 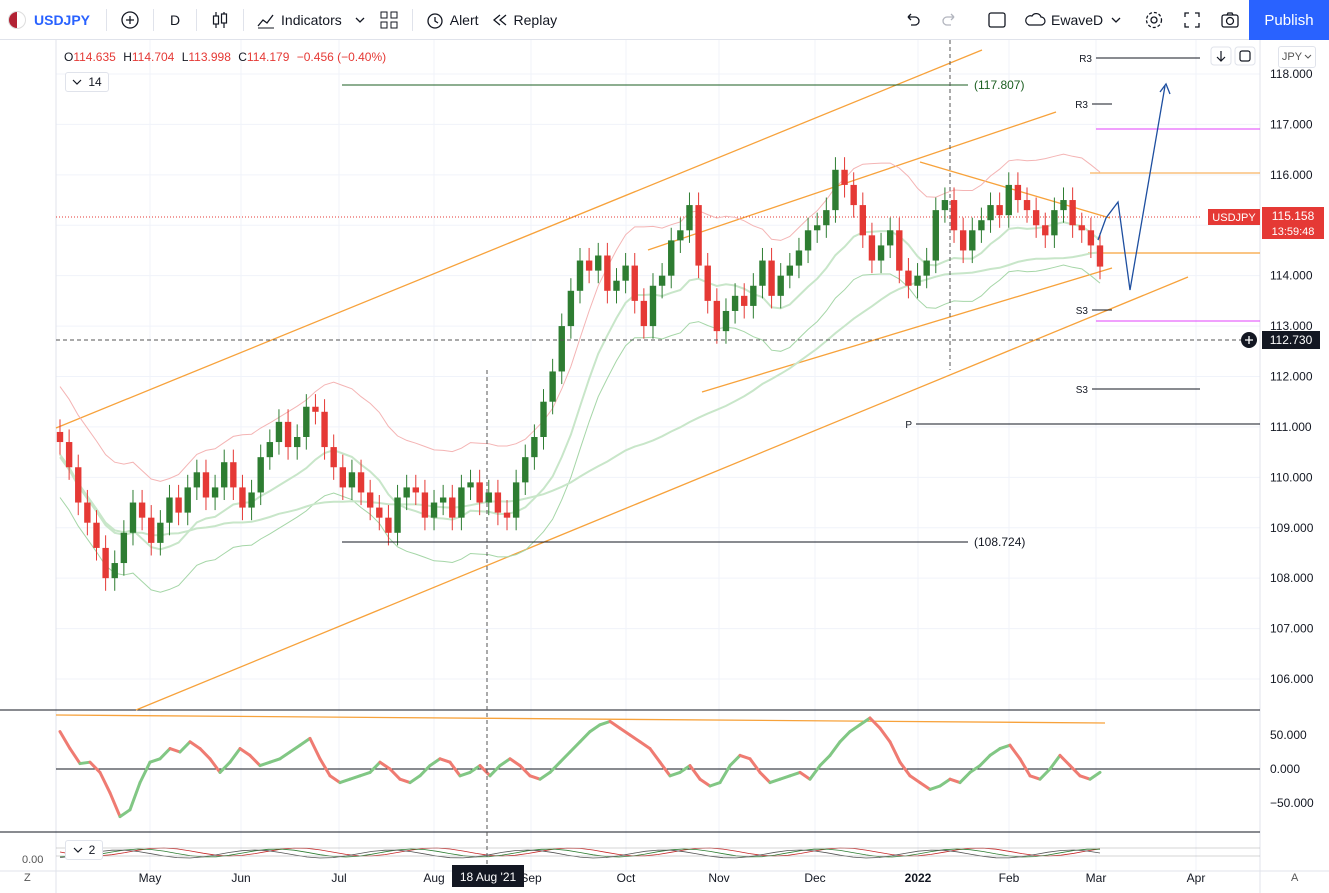 I want to click on sub-indicator-pane, so click(x=658, y=853).